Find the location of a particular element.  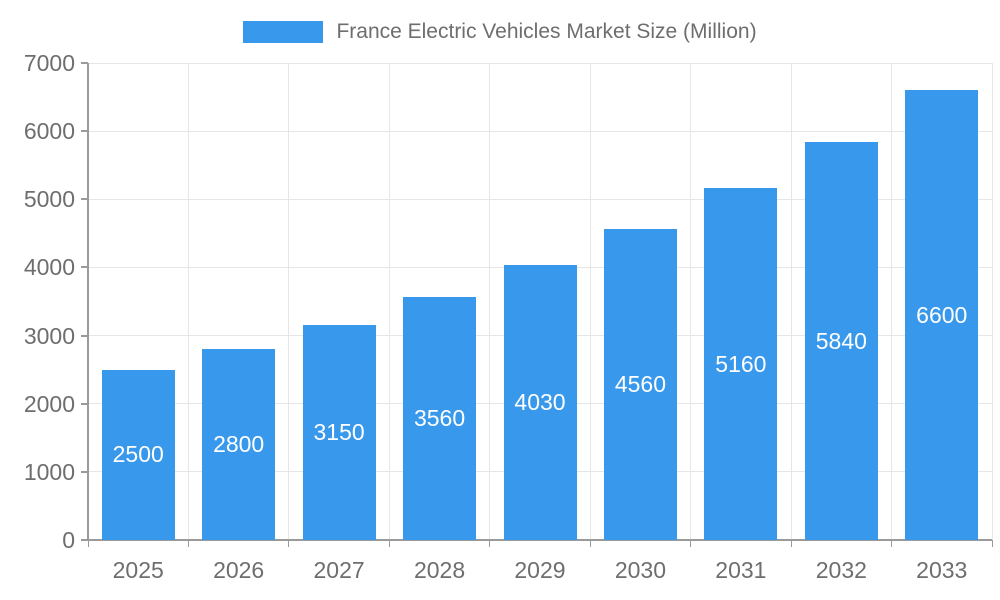

bar: 6600 is located at coordinates (942, 315).